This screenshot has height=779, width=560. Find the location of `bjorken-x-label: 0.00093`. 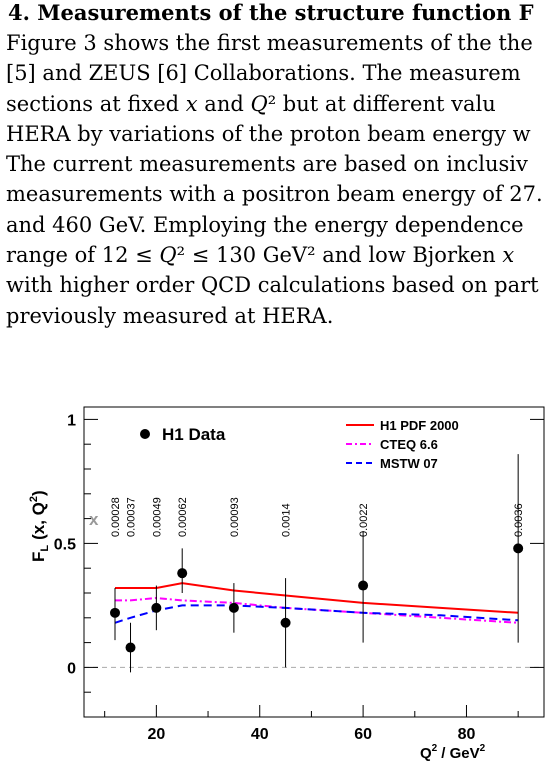

bjorken-x-label: 0.00093 is located at coordinates (235, 517).